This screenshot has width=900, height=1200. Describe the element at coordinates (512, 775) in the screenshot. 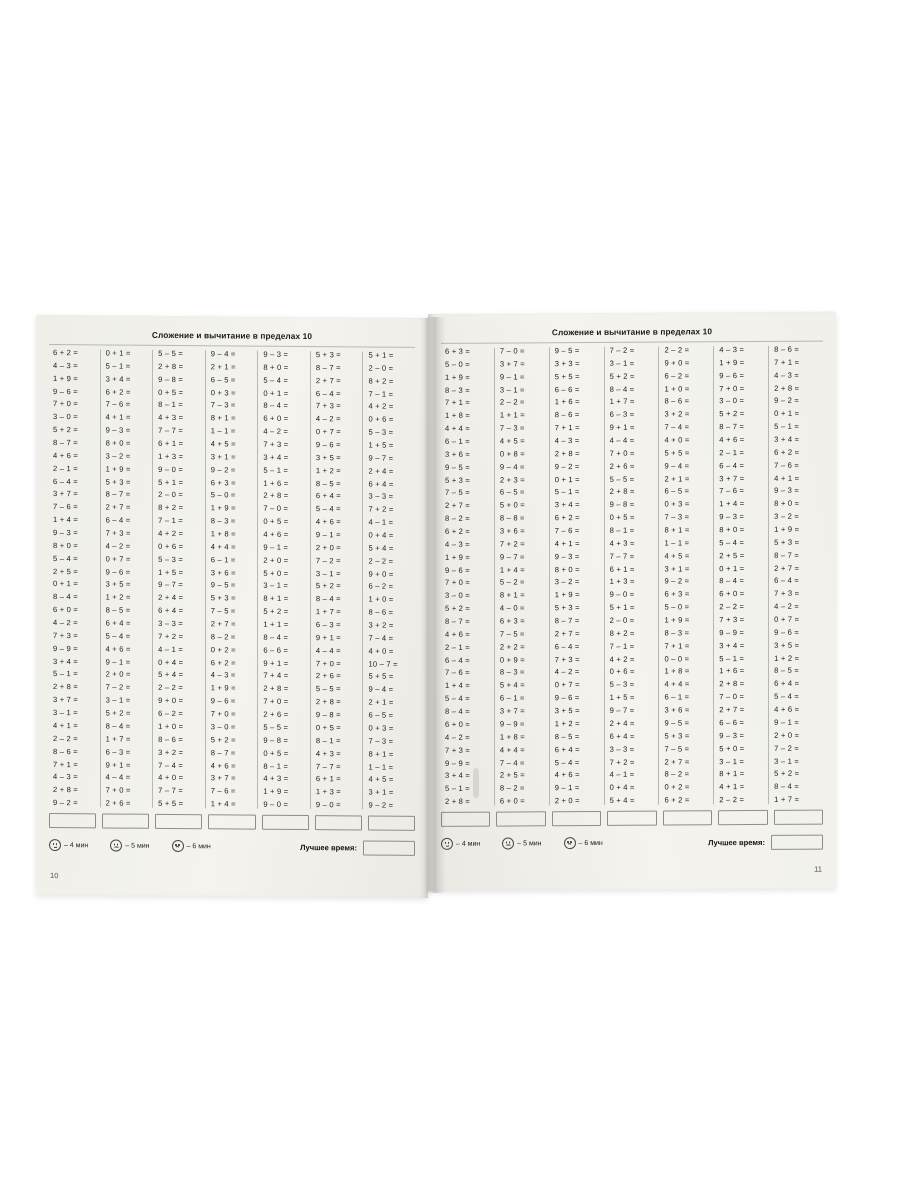

I see `problem-expression: 2 + 5 =` at that location.